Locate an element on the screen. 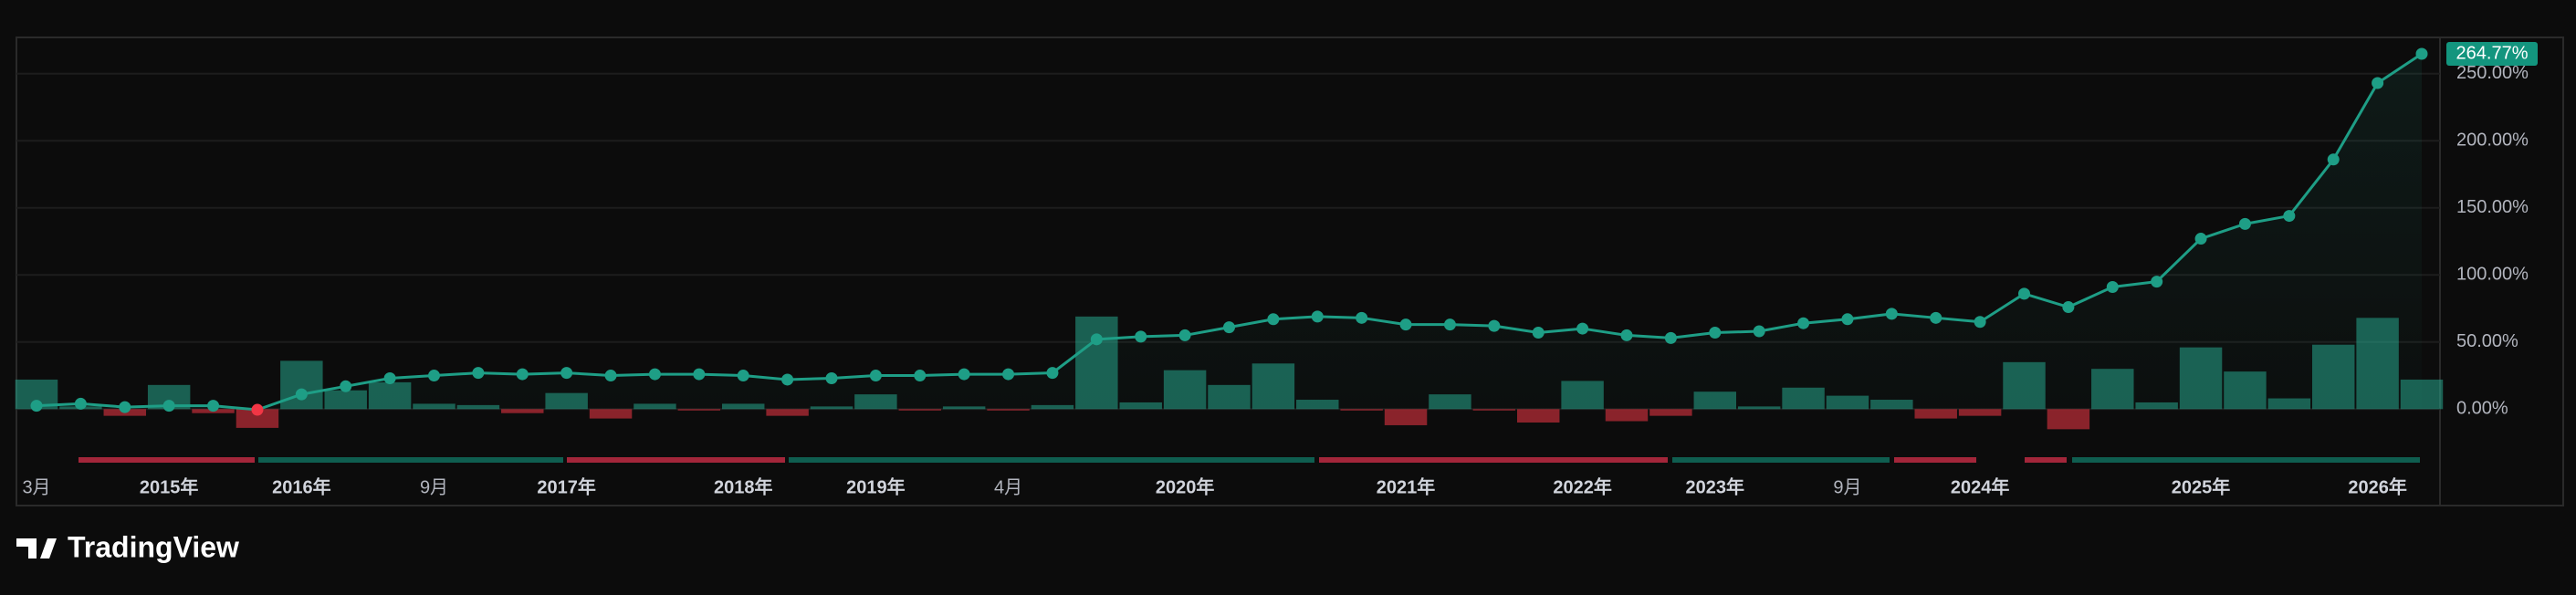 The width and height of the screenshot is (2576, 595). y-tick-label: 0.00% is located at coordinates (2482, 409).